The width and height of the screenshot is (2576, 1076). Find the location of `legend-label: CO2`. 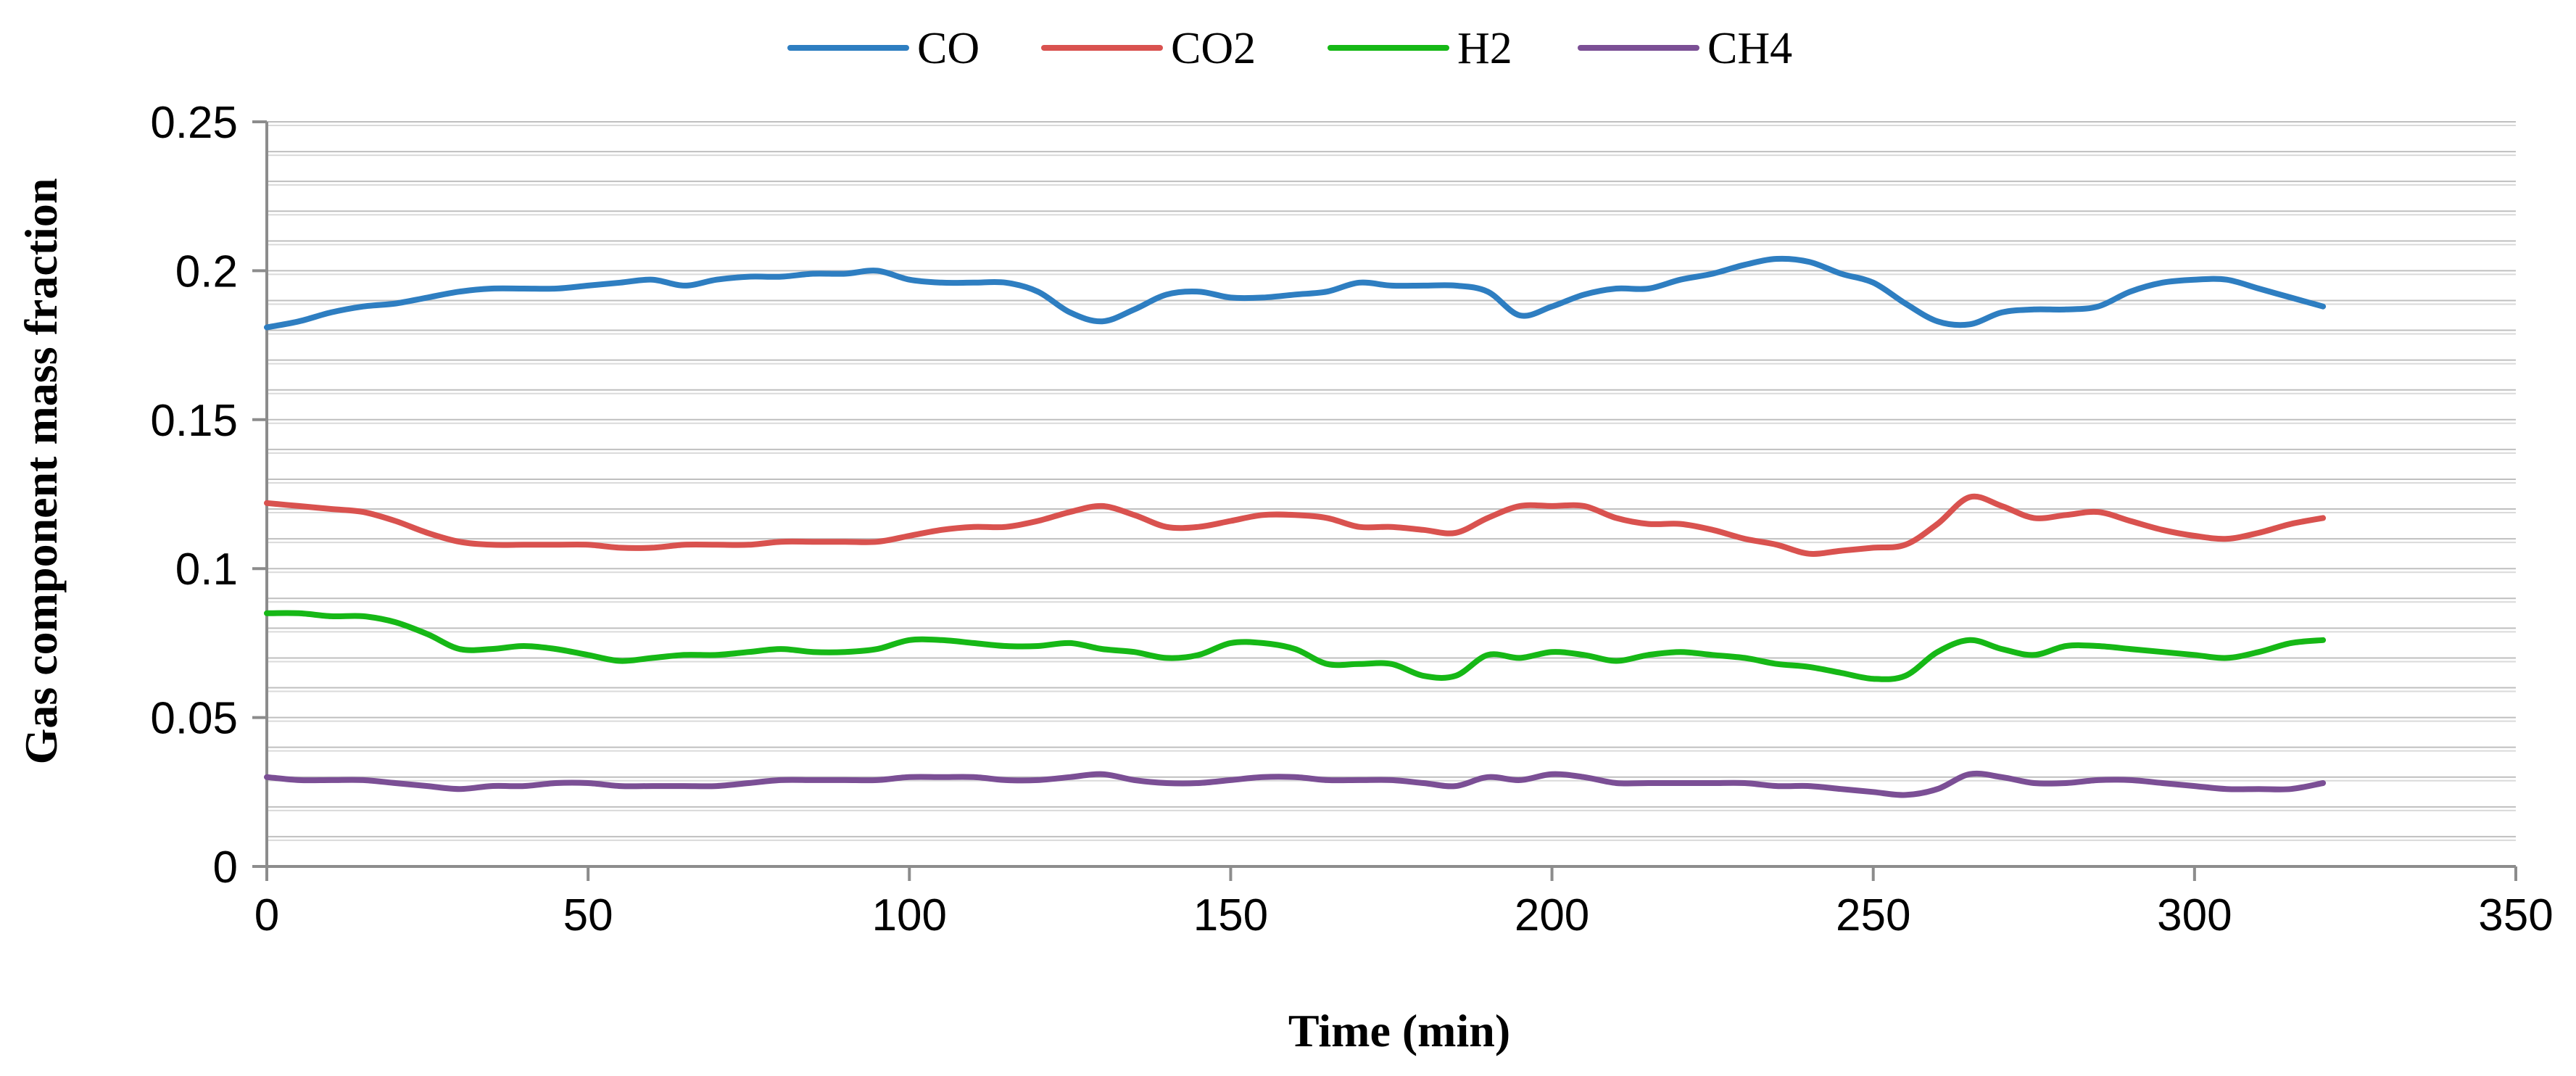

legend-label: CO2 is located at coordinates (1213, 49).